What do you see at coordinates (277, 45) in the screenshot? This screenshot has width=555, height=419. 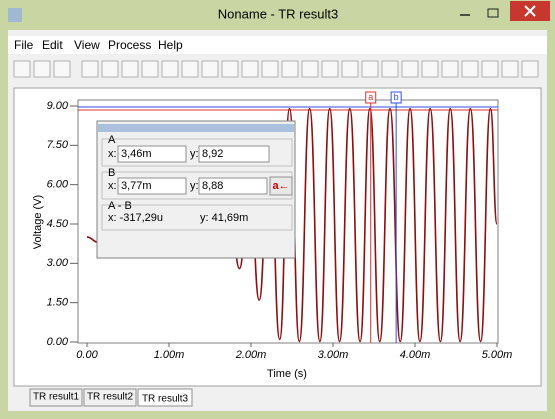 I see `menu-bar` at bounding box center [277, 45].